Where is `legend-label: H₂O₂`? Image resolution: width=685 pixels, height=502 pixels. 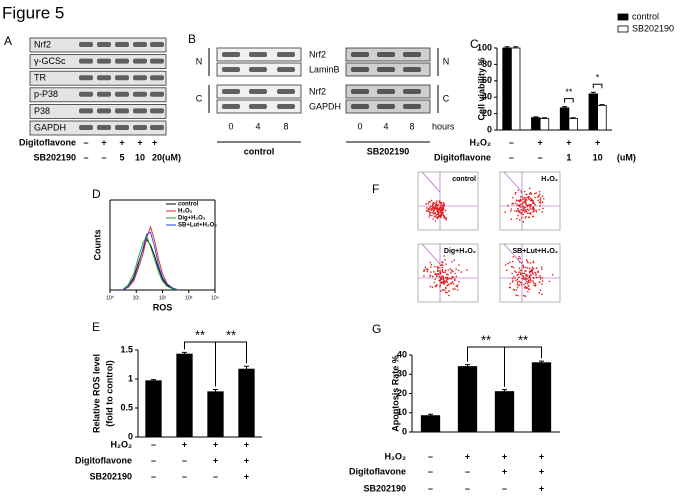
legend-label: H₂O₂ is located at coordinates (185, 212).